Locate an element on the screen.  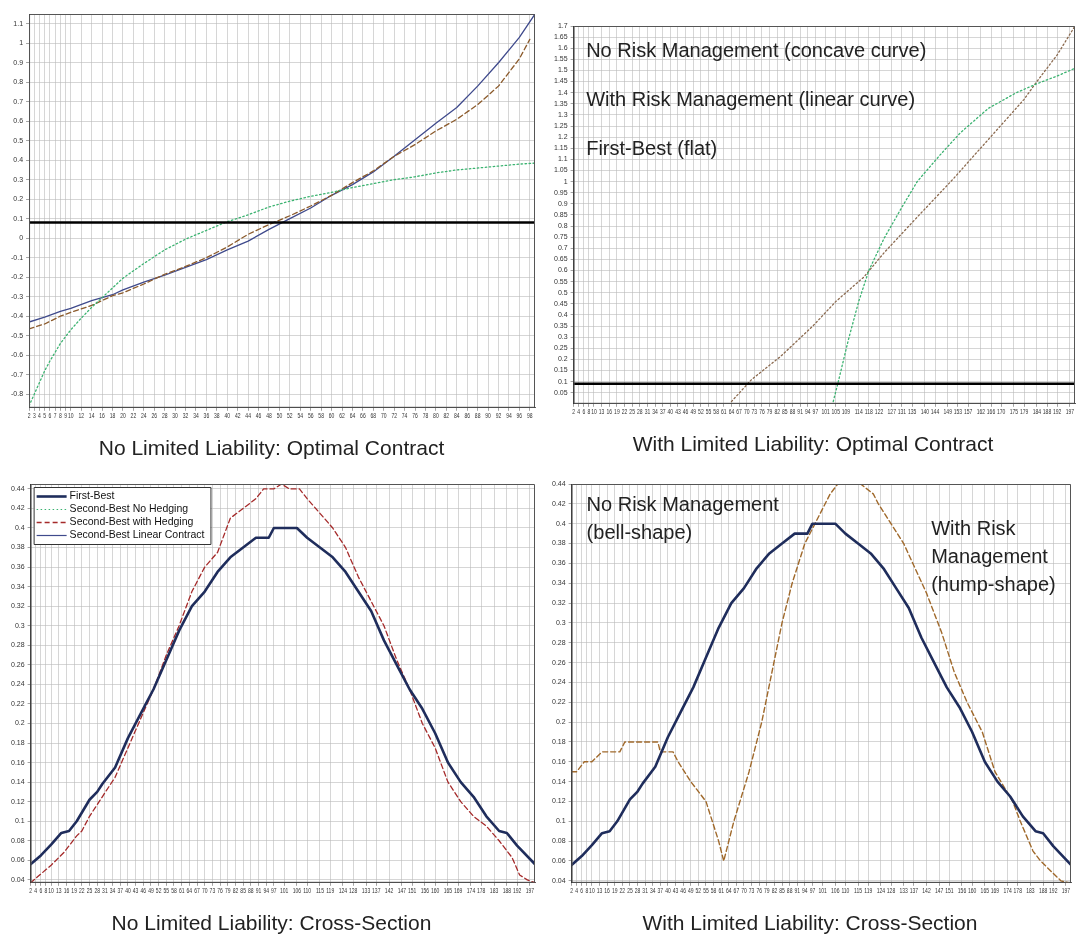
x-tick-label: 49 is located at coordinates (151, 890).